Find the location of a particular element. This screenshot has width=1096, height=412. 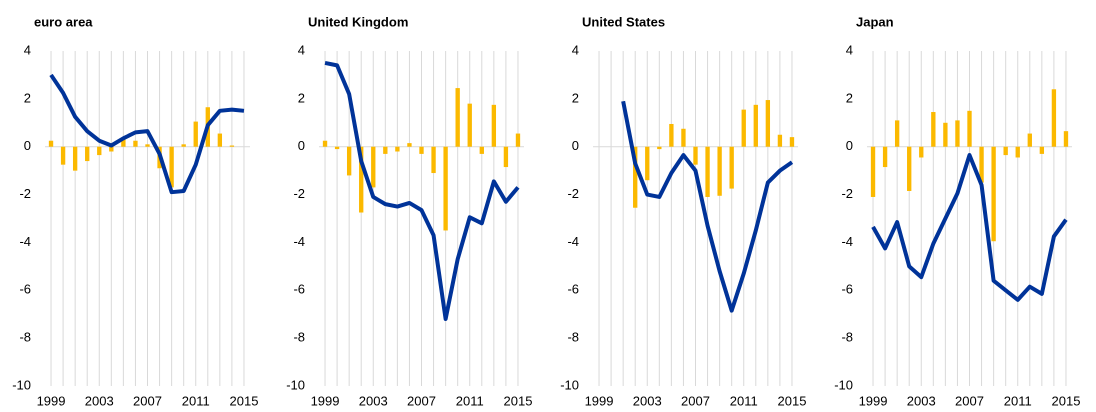

panel-title: euro area is located at coordinates (63, 21).